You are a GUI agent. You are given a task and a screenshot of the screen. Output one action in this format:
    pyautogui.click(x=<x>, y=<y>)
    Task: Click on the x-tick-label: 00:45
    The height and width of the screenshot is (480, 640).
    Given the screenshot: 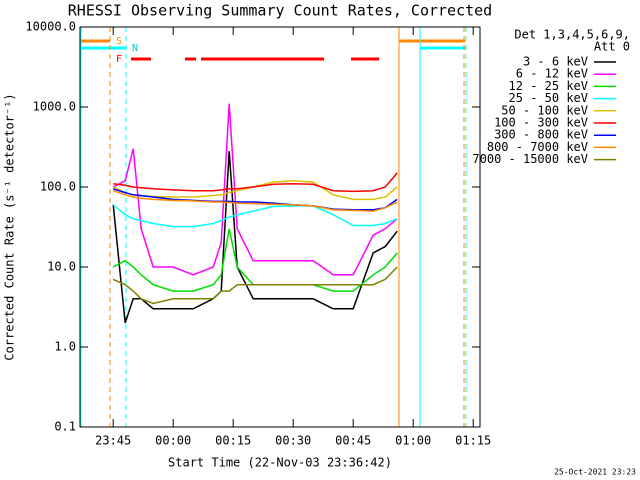 What is the action you would take?
    pyautogui.click(x=353, y=441)
    